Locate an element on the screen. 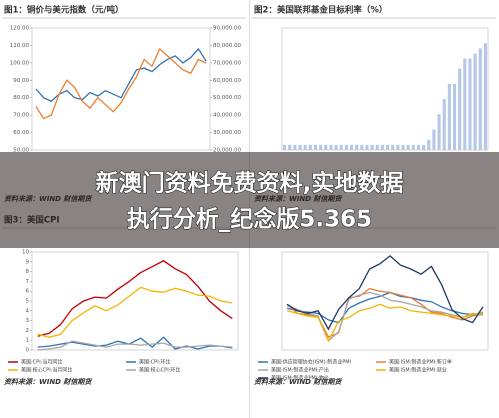 The image size is (499, 418). y-tick-label: 70.00 is located at coordinates (21, 116).